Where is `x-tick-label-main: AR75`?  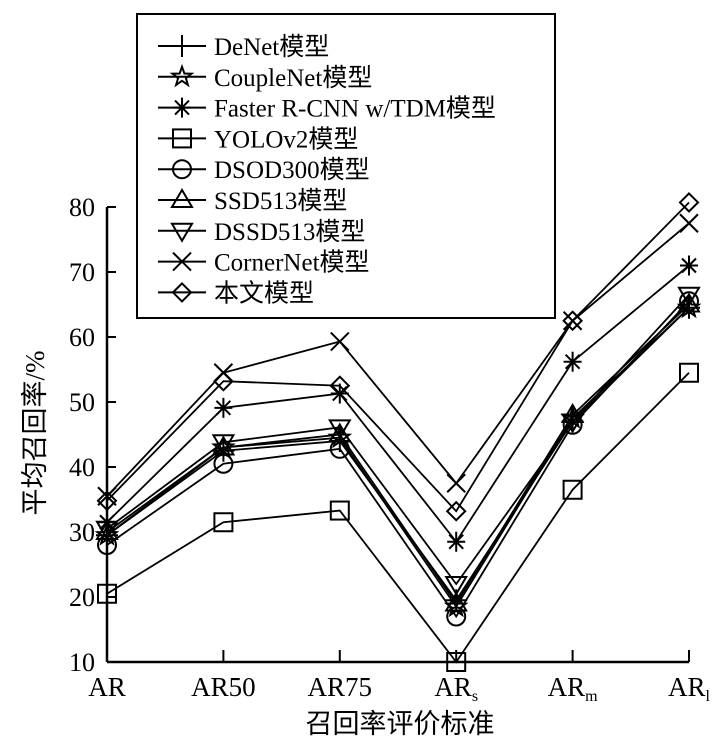 x-tick-label-main: AR75 is located at coordinates (340, 687).